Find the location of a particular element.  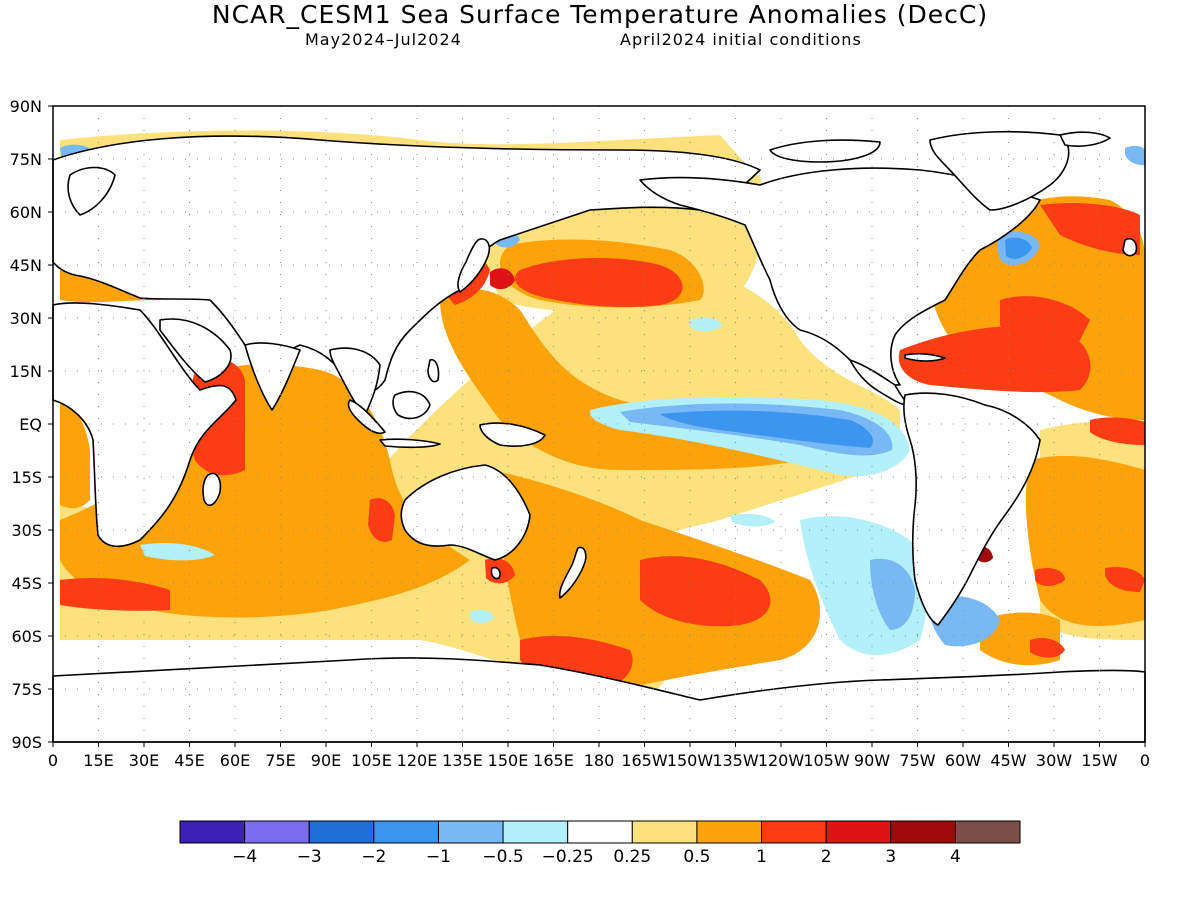

longitude-tick-label: 15W is located at coordinates (1099, 760).